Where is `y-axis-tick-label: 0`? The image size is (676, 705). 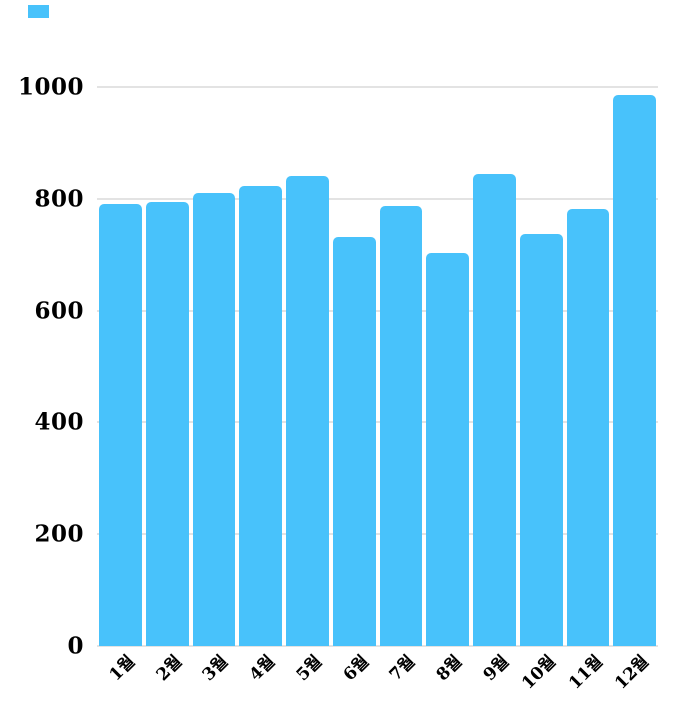 y-axis-tick-label: 0 is located at coordinates (75, 646).